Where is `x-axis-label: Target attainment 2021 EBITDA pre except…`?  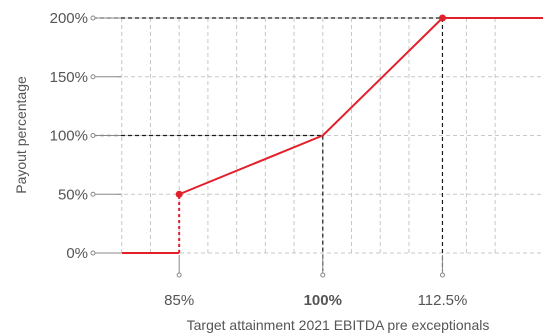 x-axis-label: Target attainment 2021 EBITDA pre except… is located at coordinates (338, 325).